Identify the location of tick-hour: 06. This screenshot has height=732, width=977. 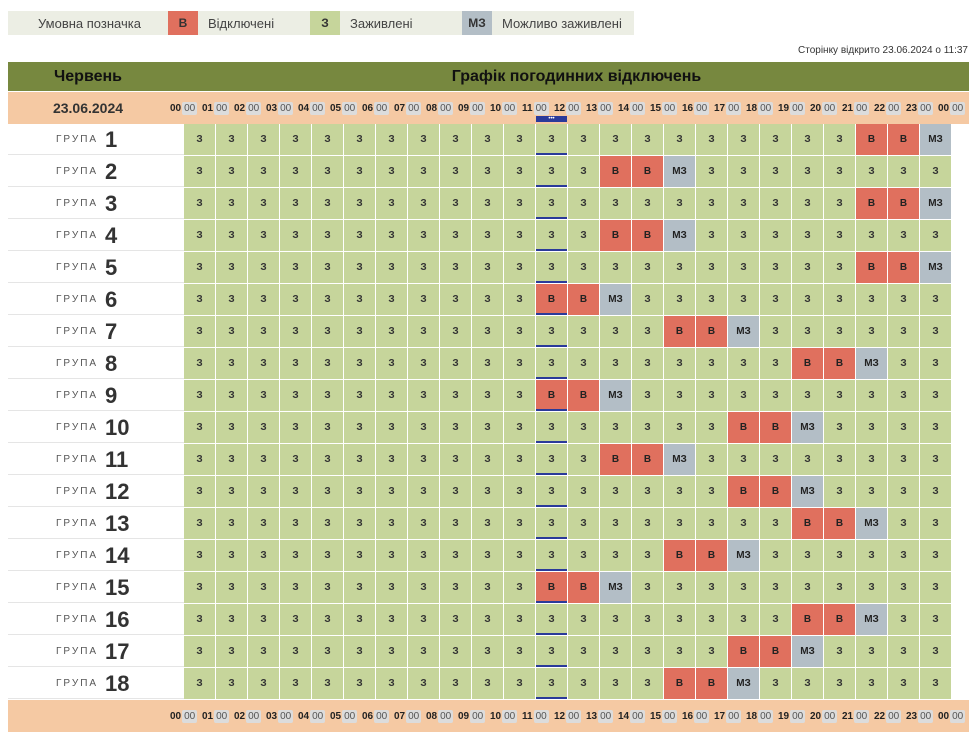
(368, 716).